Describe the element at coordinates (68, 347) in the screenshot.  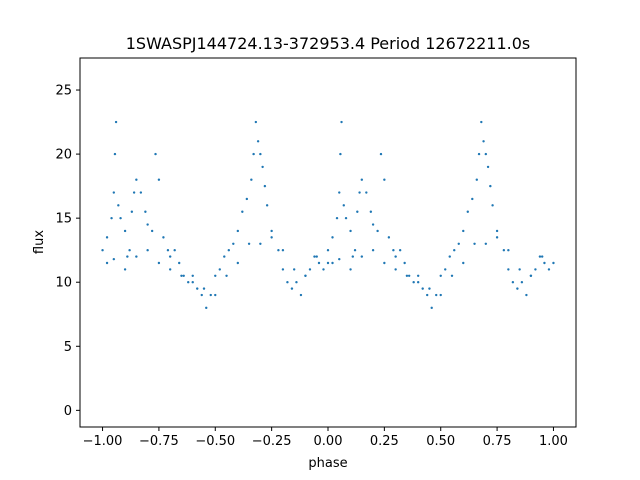
I see `y-tick-label: 5` at that location.